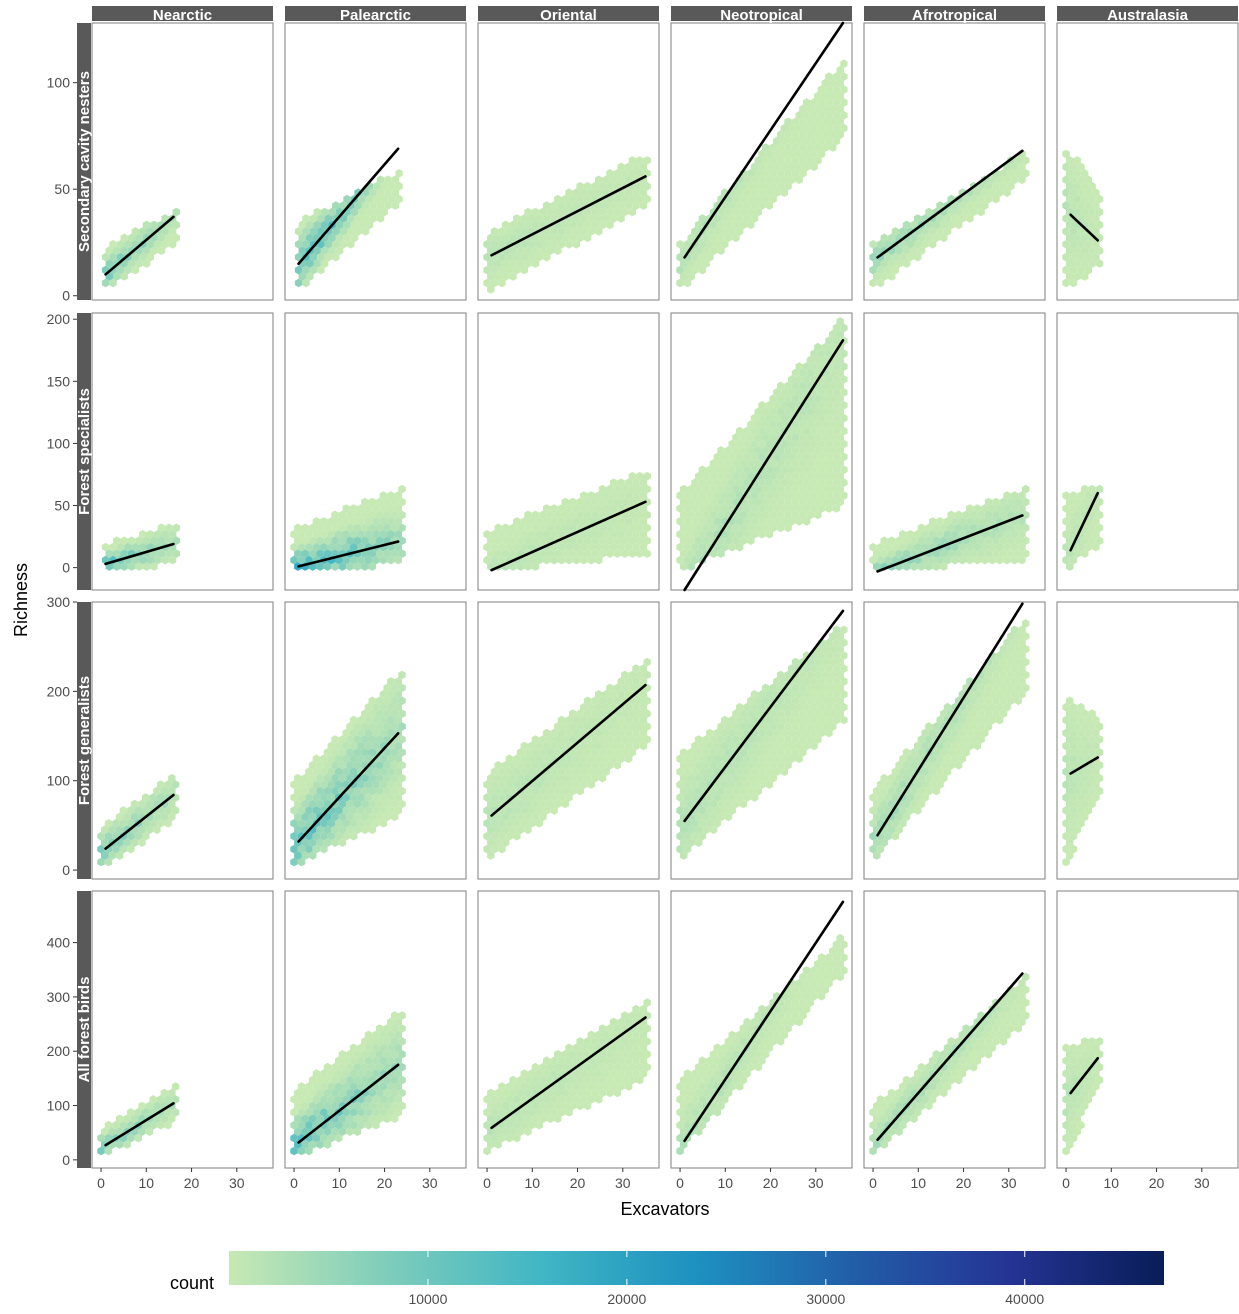  Describe the element at coordinates (764, 465) in the screenshot. I see `fit-line-forest-specialists-neotropical` at that location.